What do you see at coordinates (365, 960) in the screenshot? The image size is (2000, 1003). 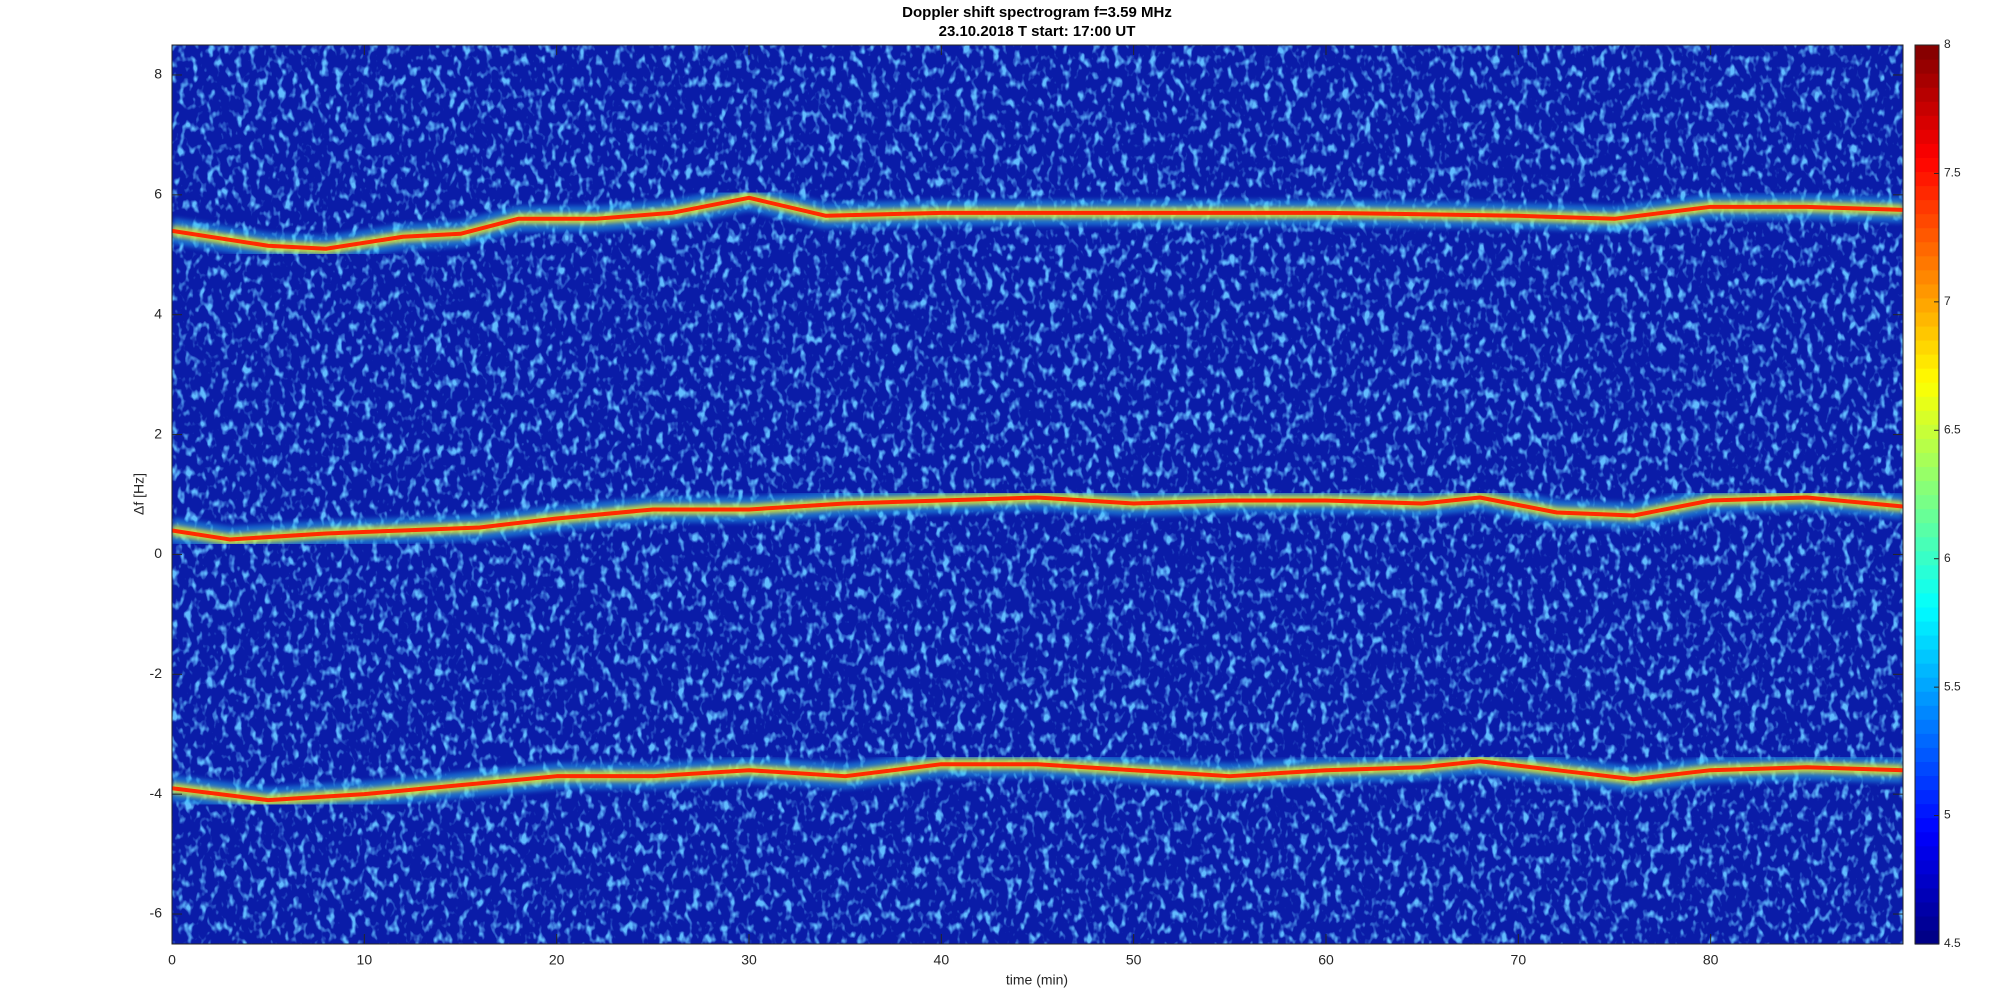 I see `x-tick-label: 10` at bounding box center [365, 960].